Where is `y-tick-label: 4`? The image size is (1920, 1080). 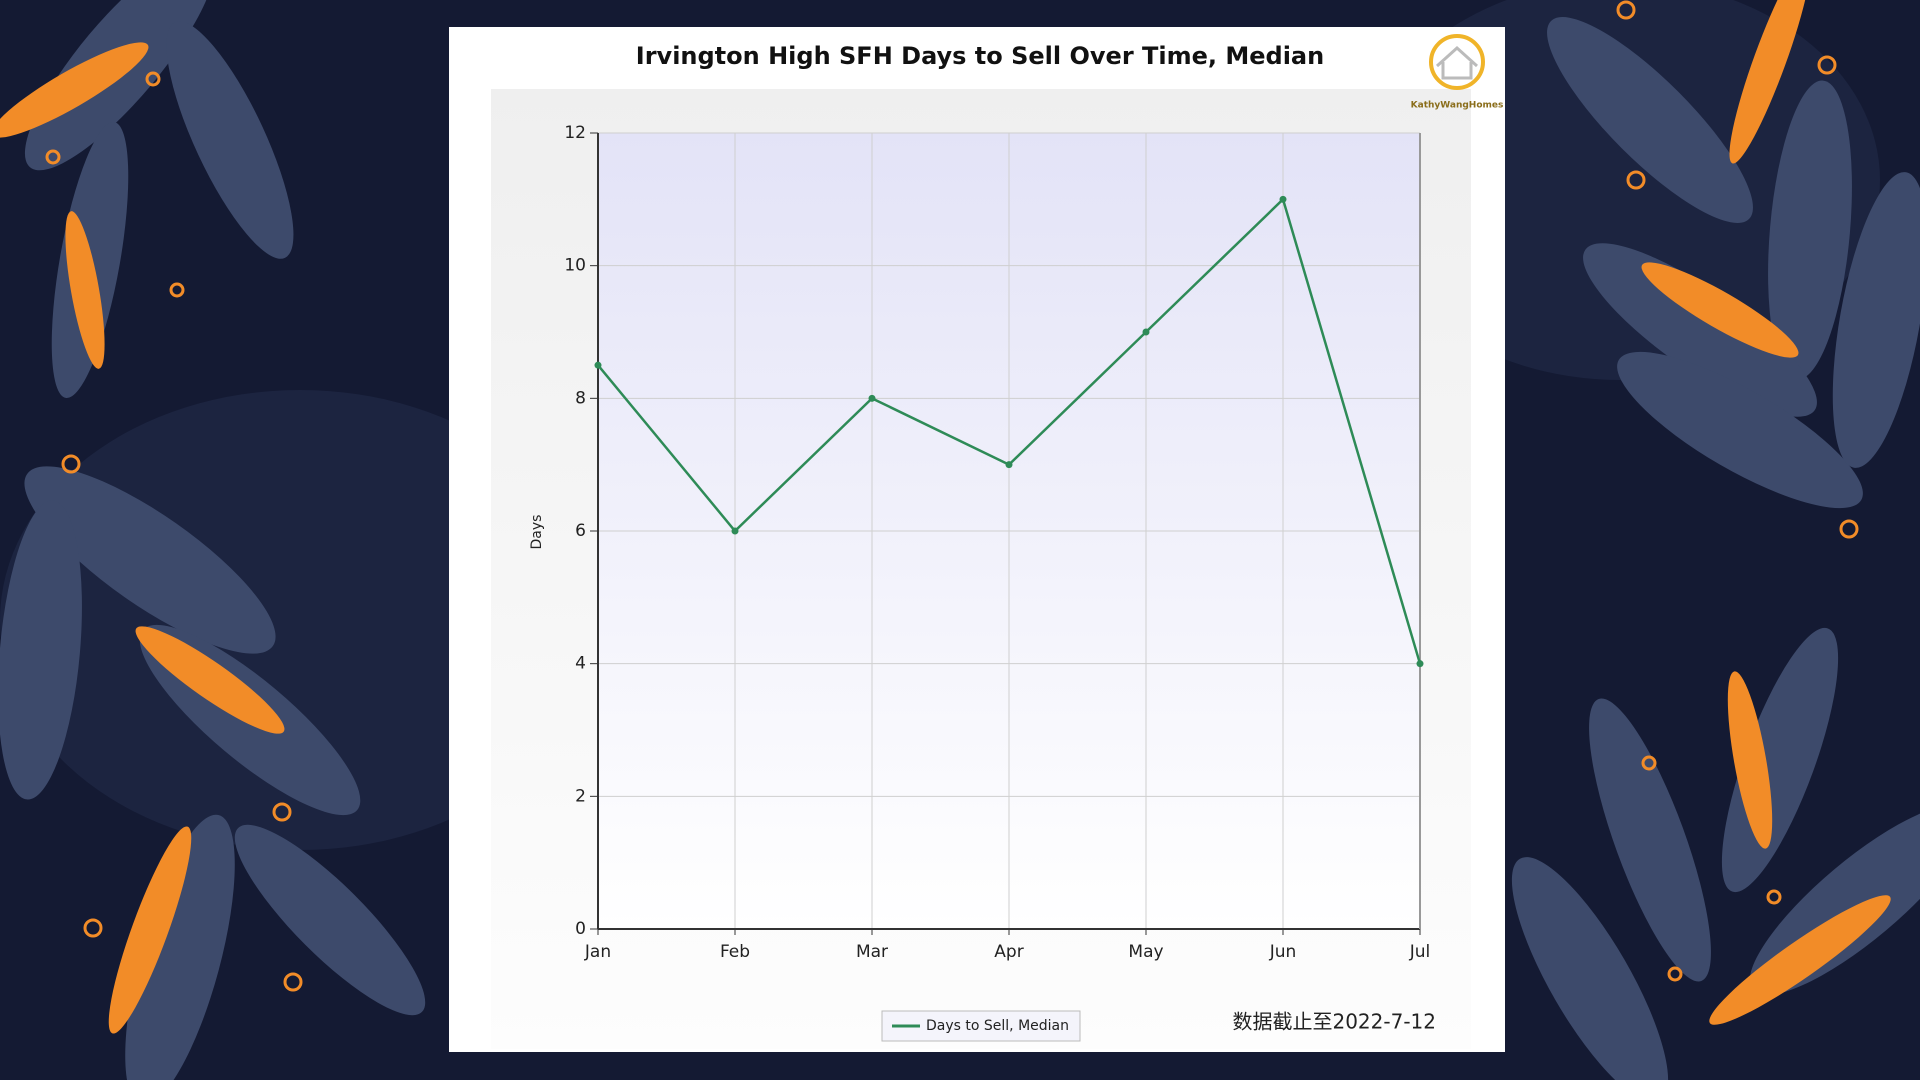 y-tick-label: 4 is located at coordinates (580, 664).